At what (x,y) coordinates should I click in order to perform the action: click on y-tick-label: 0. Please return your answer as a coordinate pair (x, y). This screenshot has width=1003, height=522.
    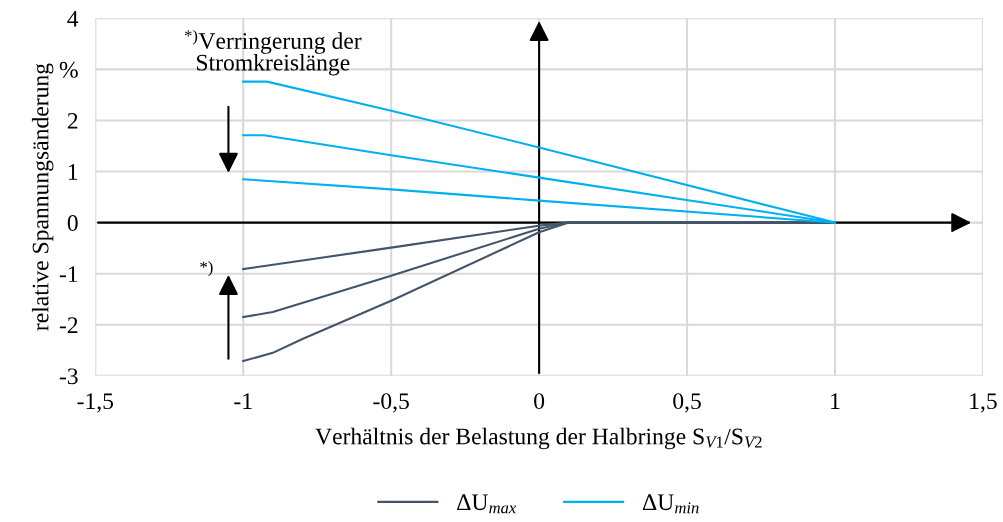
    Looking at the image, I should click on (72, 223).